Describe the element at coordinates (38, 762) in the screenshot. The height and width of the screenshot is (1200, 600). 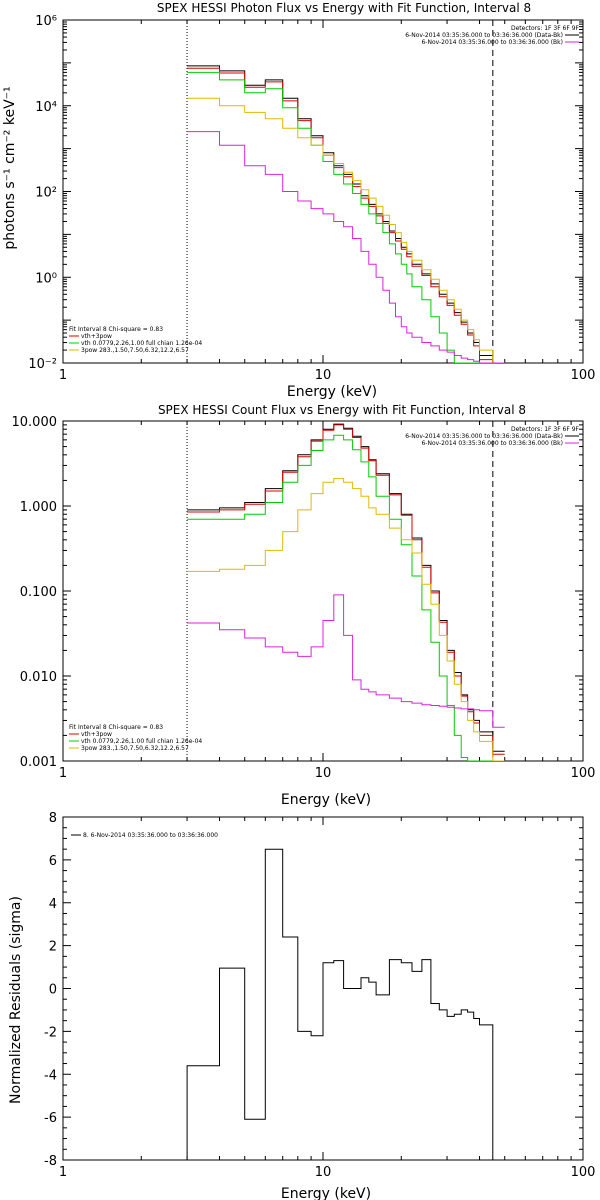
I see `y-tick-label: 0.001` at that location.